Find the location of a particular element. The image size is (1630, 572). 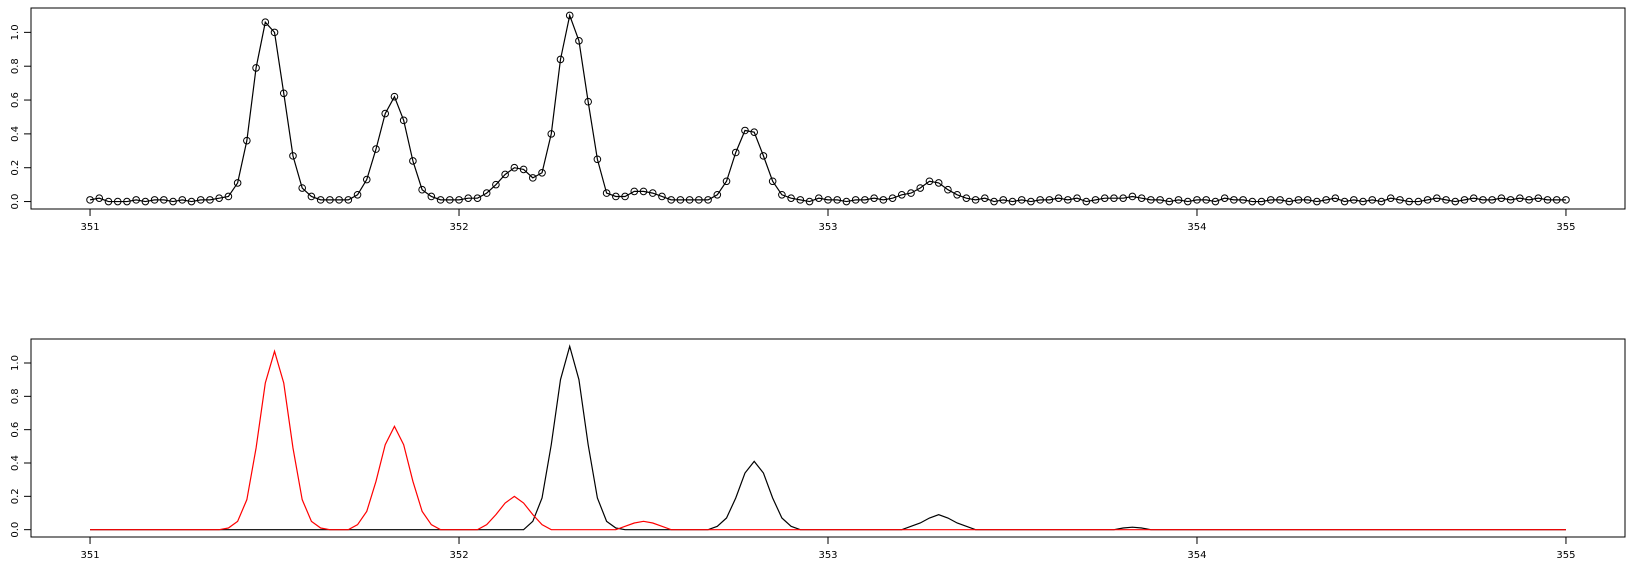

y-tick-label: 0.8 is located at coordinates (15, 66).